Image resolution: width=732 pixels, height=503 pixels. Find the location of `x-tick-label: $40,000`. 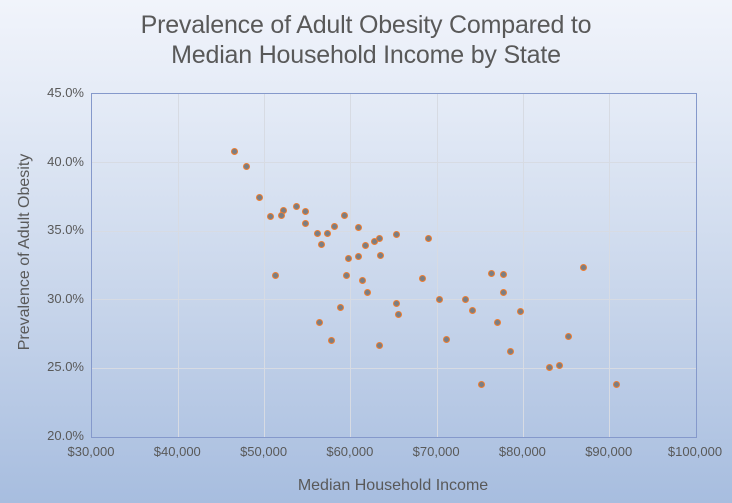

x-tick-label: $40,000 is located at coordinates (177, 451).